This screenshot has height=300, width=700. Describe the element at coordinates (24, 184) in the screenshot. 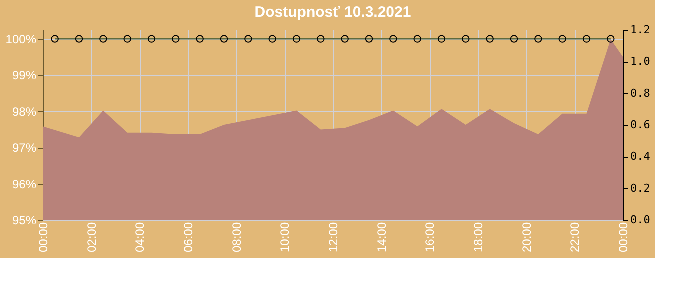

I see `y-tick-label: 96%` at that location.